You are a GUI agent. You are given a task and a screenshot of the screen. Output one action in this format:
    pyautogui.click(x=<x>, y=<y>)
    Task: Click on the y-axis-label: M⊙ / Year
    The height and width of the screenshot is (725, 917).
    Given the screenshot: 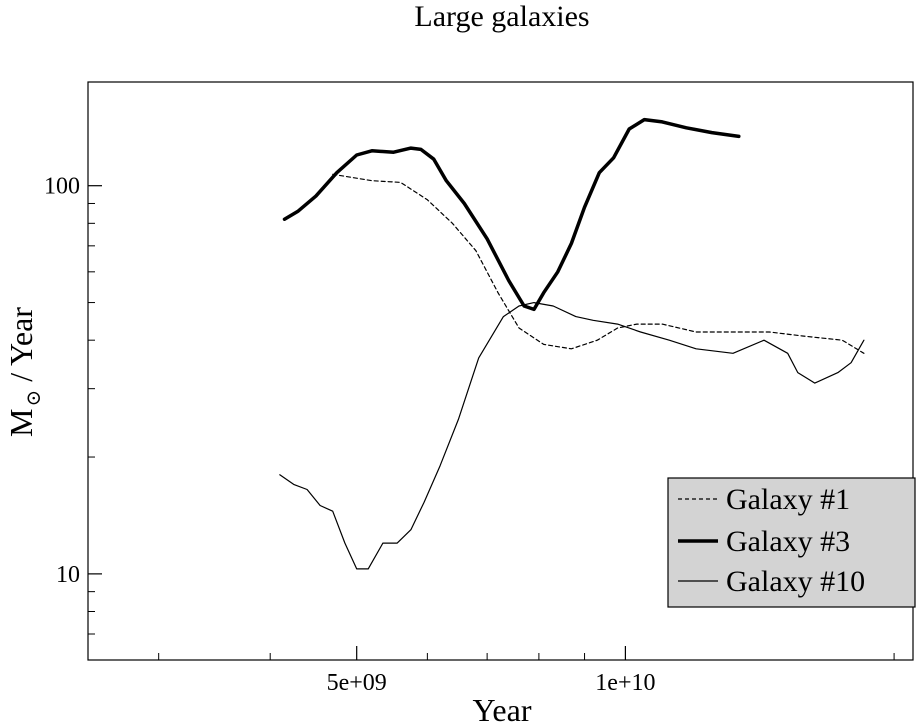 What is the action you would take?
    pyautogui.click(x=24, y=372)
    